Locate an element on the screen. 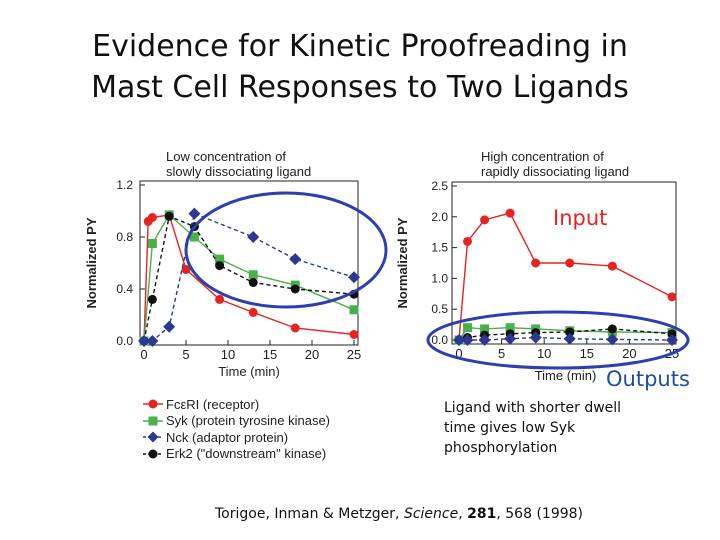 This screenshot has width=720, height=540. series-line-syk is located at coordinates (249, 277).